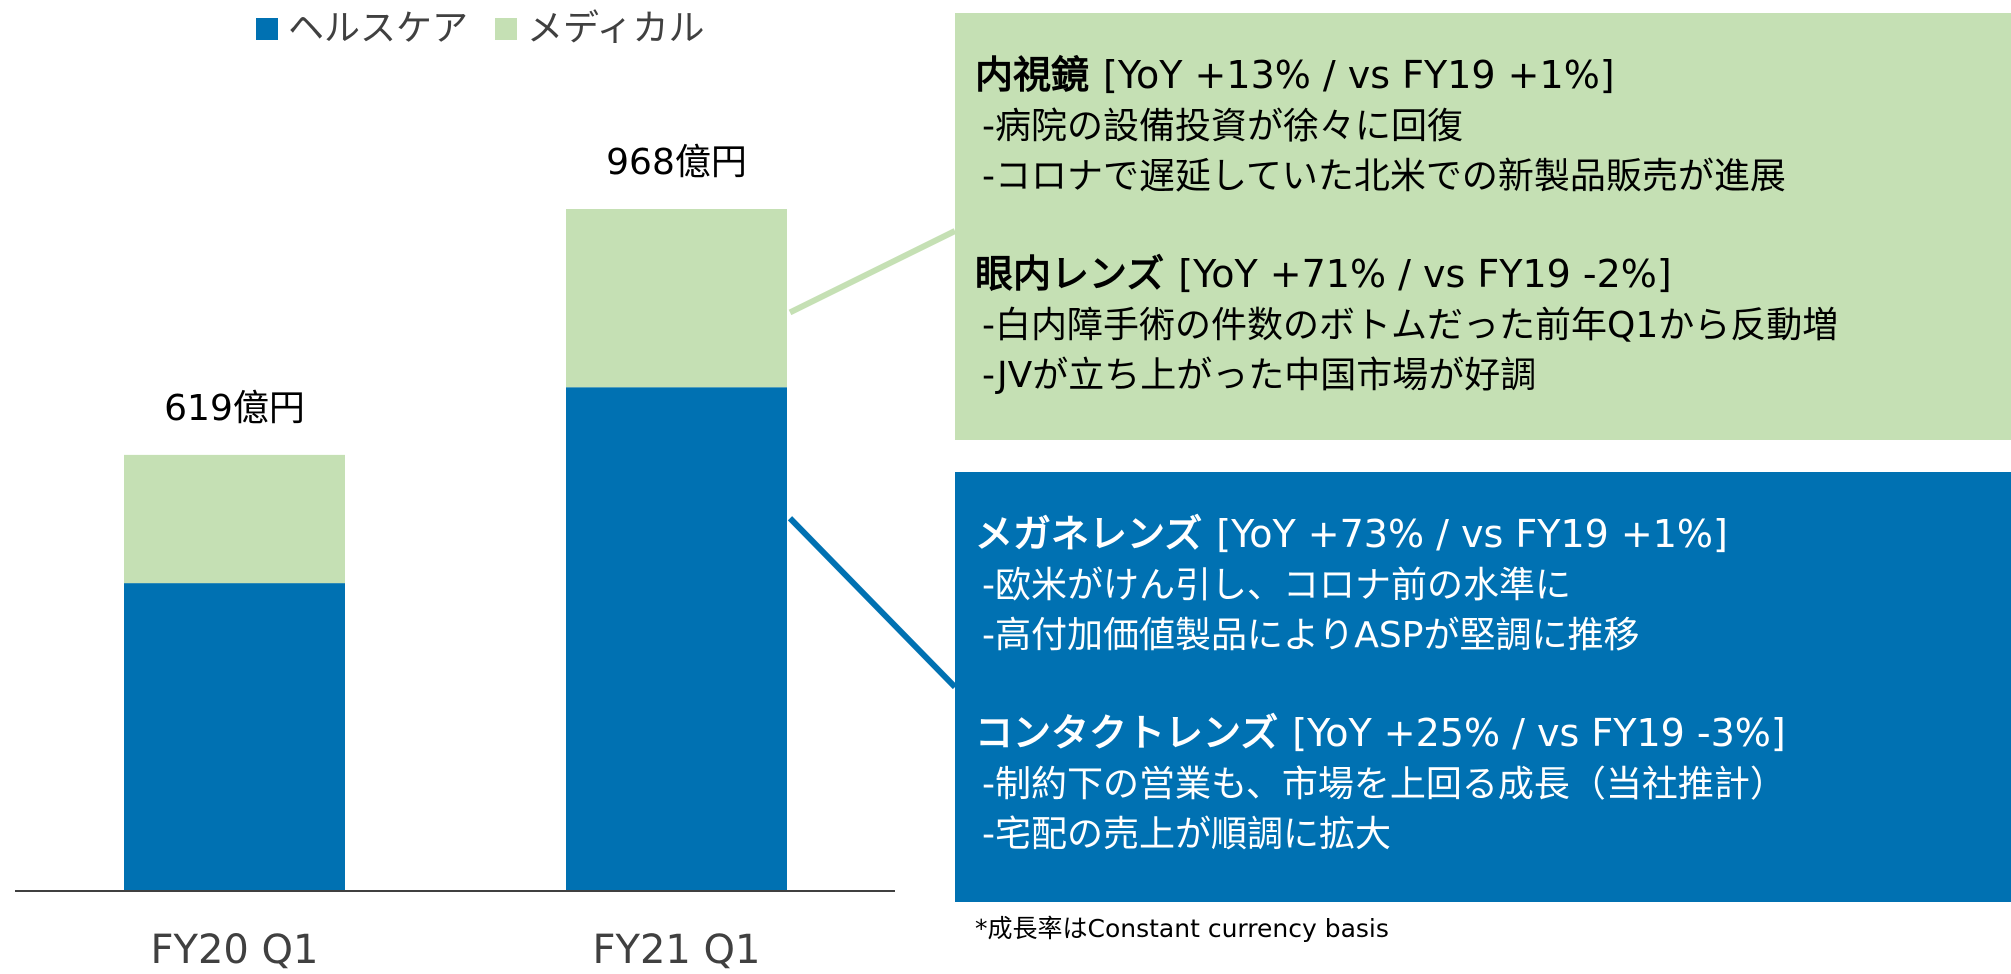 The height and width of the screenshot is (974, 2011). Describe the element at coordinates (1538, 733) in the screenshot. I see `heading-detail: [YoY +25% / vs FY19 -3%]` at that location.